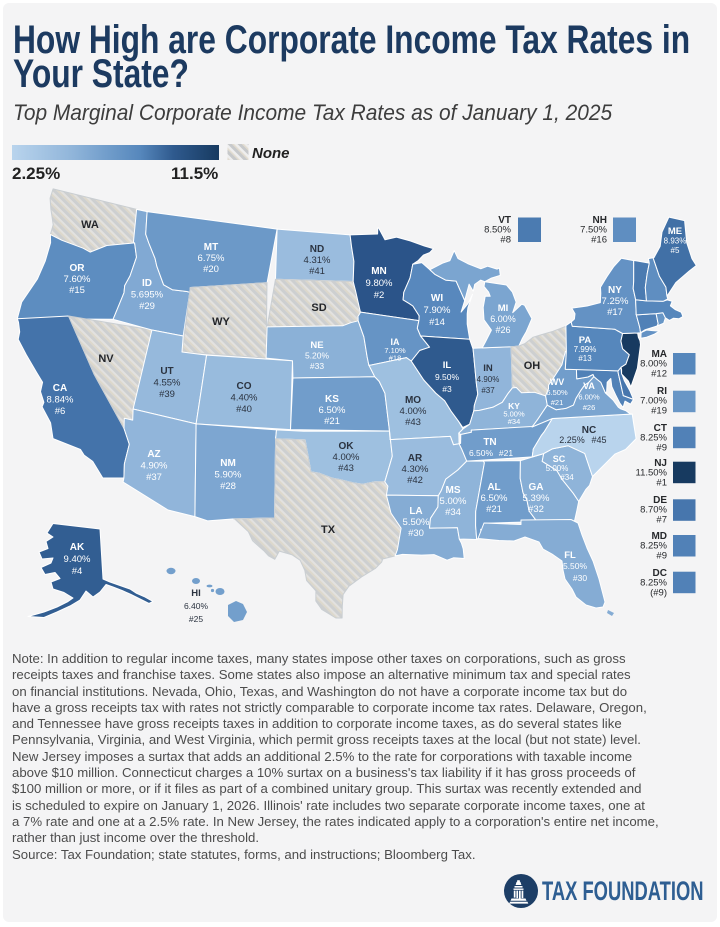  Describe the element at coordinates (413, 422) in the screenshot. I see `svg-text: #43` at that location.